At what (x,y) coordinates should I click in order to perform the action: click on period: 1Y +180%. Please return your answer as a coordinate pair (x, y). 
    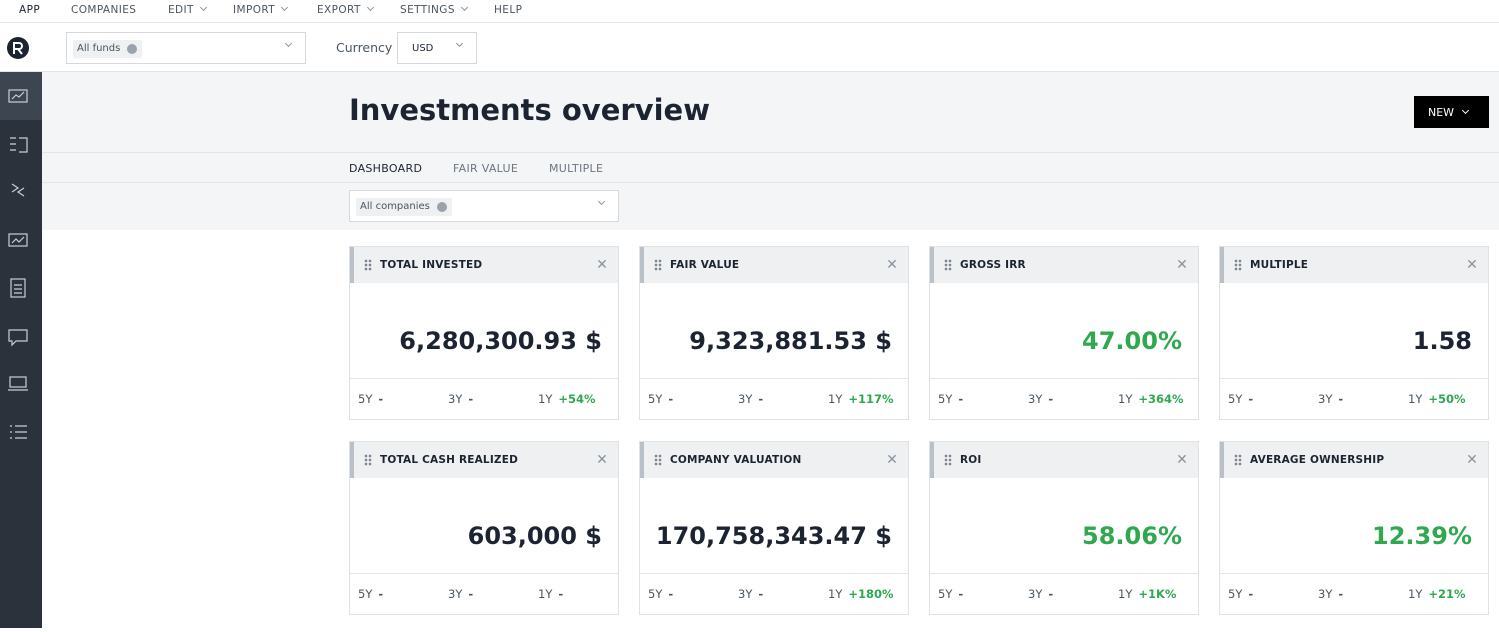
    Looking at the image, I should click on (861, 594).